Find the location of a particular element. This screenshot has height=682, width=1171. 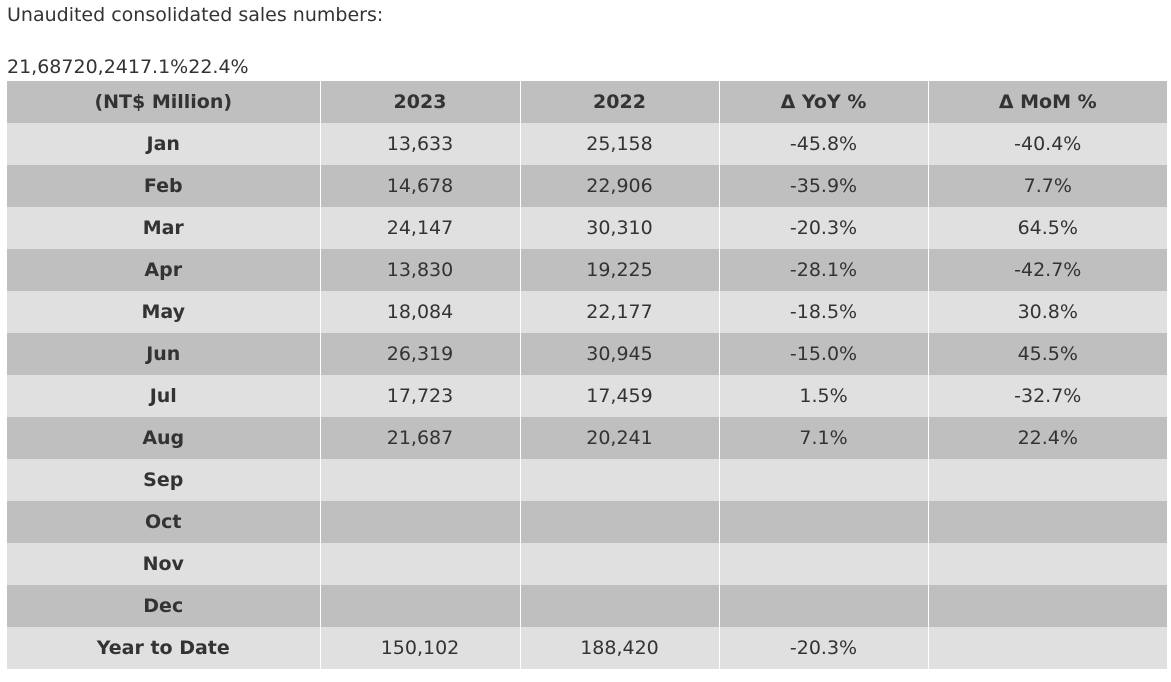

value-2023-cell: 17,723 is located at coordinates (420, 396).